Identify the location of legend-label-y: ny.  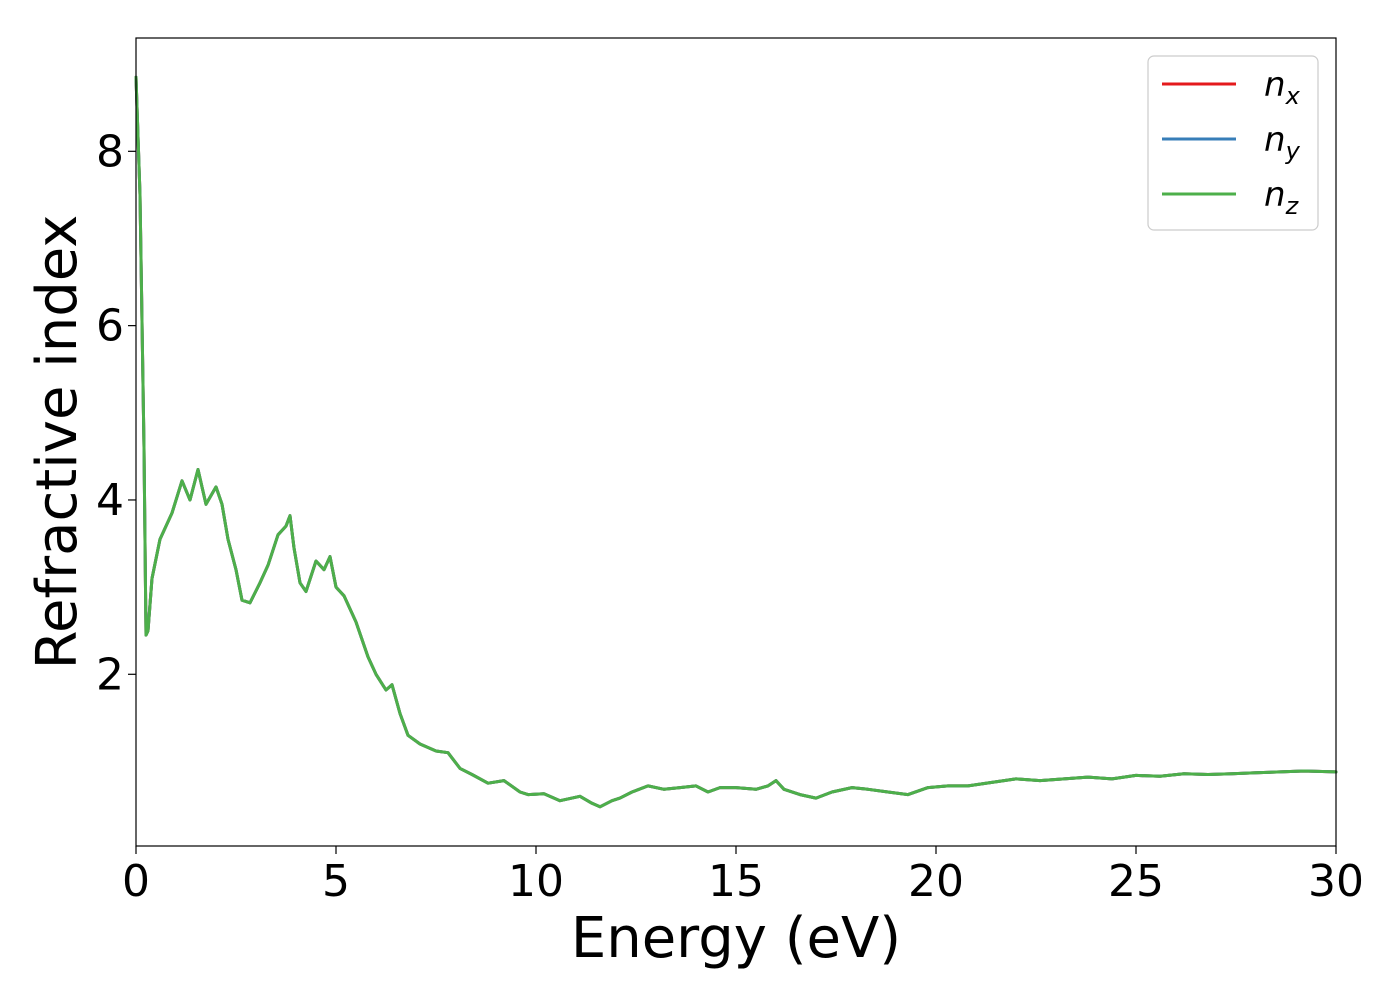
(1282, 142).